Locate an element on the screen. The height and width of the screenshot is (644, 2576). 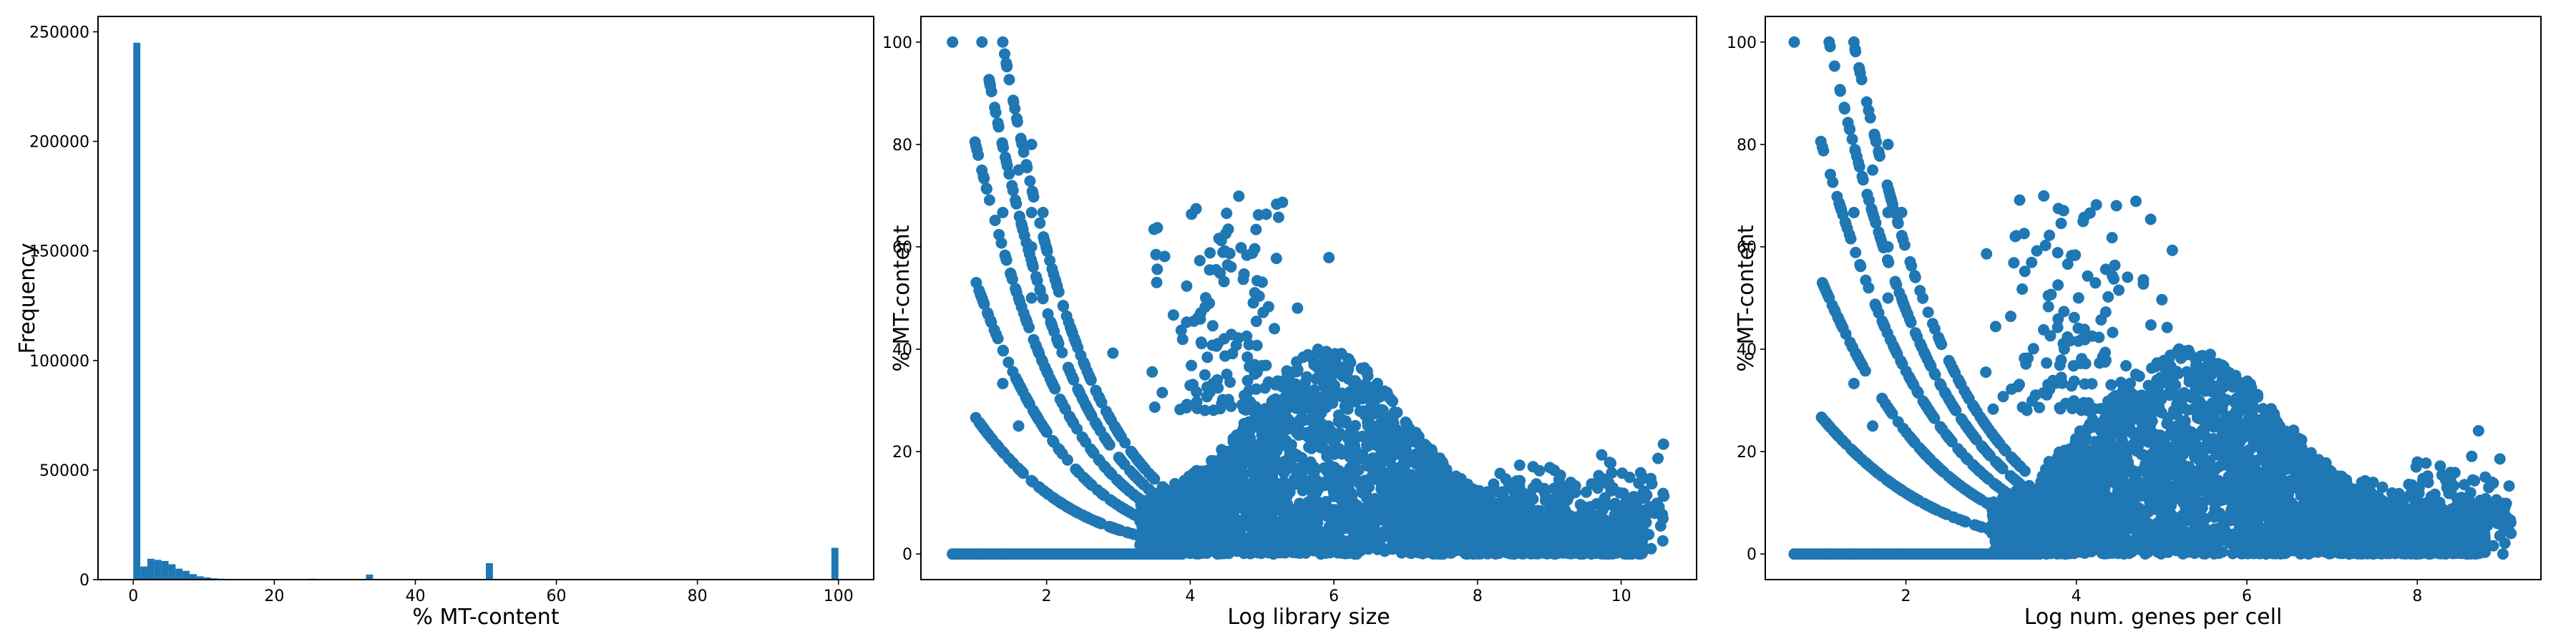
hist-x-tick-label: 40 is located at coordinates (415, 596).